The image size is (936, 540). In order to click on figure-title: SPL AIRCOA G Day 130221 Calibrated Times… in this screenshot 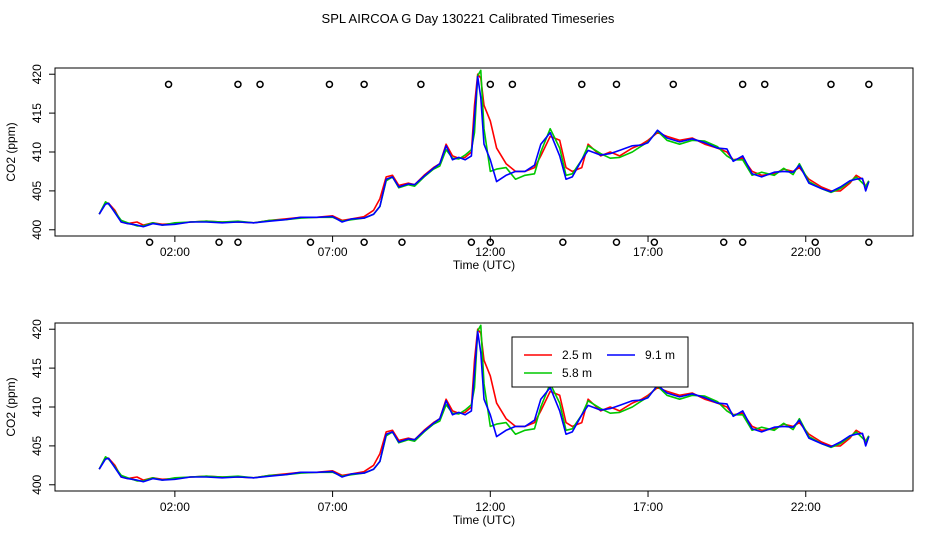, I will do `click(468, 18)`.